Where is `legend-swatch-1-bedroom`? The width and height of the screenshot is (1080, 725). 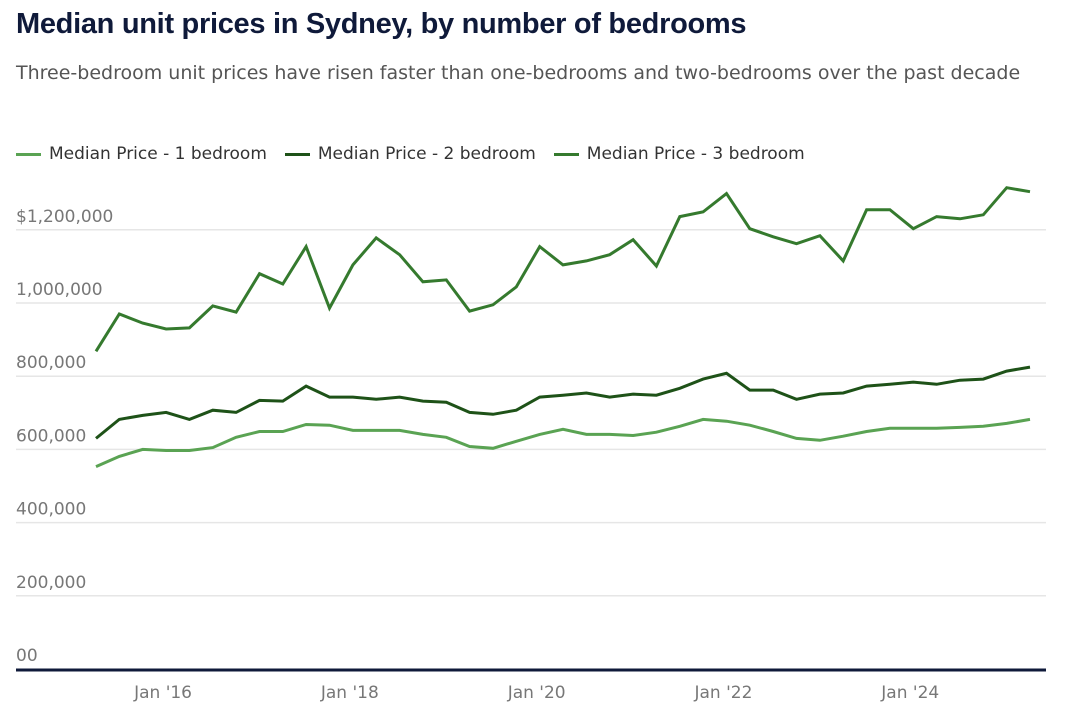 legend-swatch-1-bedroom is located at coordinates (28, 154).